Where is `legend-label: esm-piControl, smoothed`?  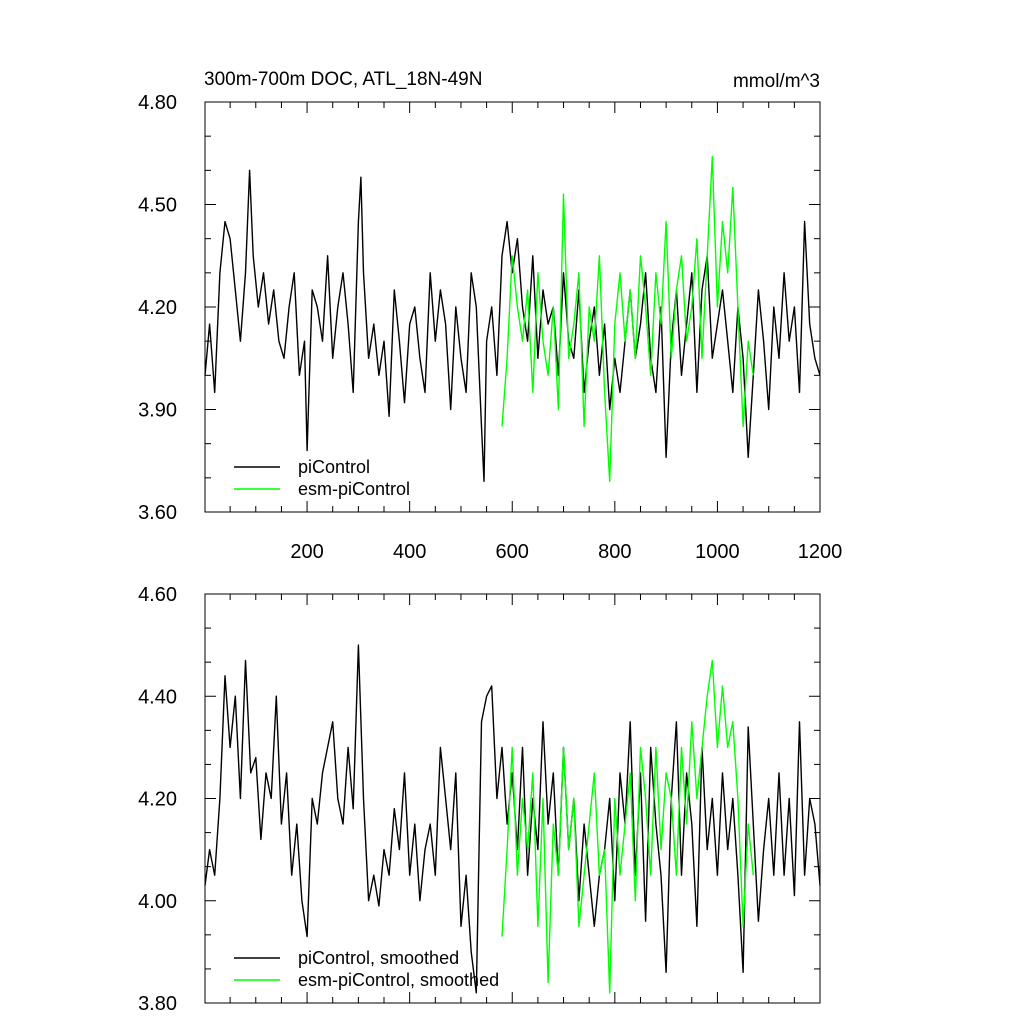 legend-label: esm-piControl, smoothed is located at coordinates (398, 980).